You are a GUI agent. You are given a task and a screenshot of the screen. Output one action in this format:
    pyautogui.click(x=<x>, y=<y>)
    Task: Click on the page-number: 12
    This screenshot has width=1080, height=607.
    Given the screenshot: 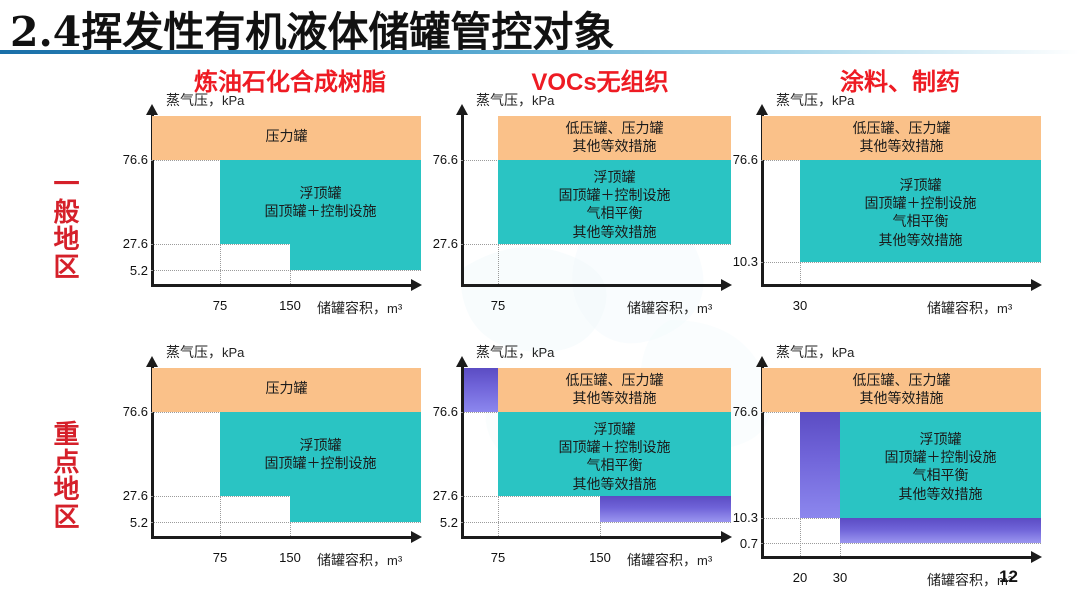 What is the action you would take?
    pyautogui.click(x=1008, y=576)
    